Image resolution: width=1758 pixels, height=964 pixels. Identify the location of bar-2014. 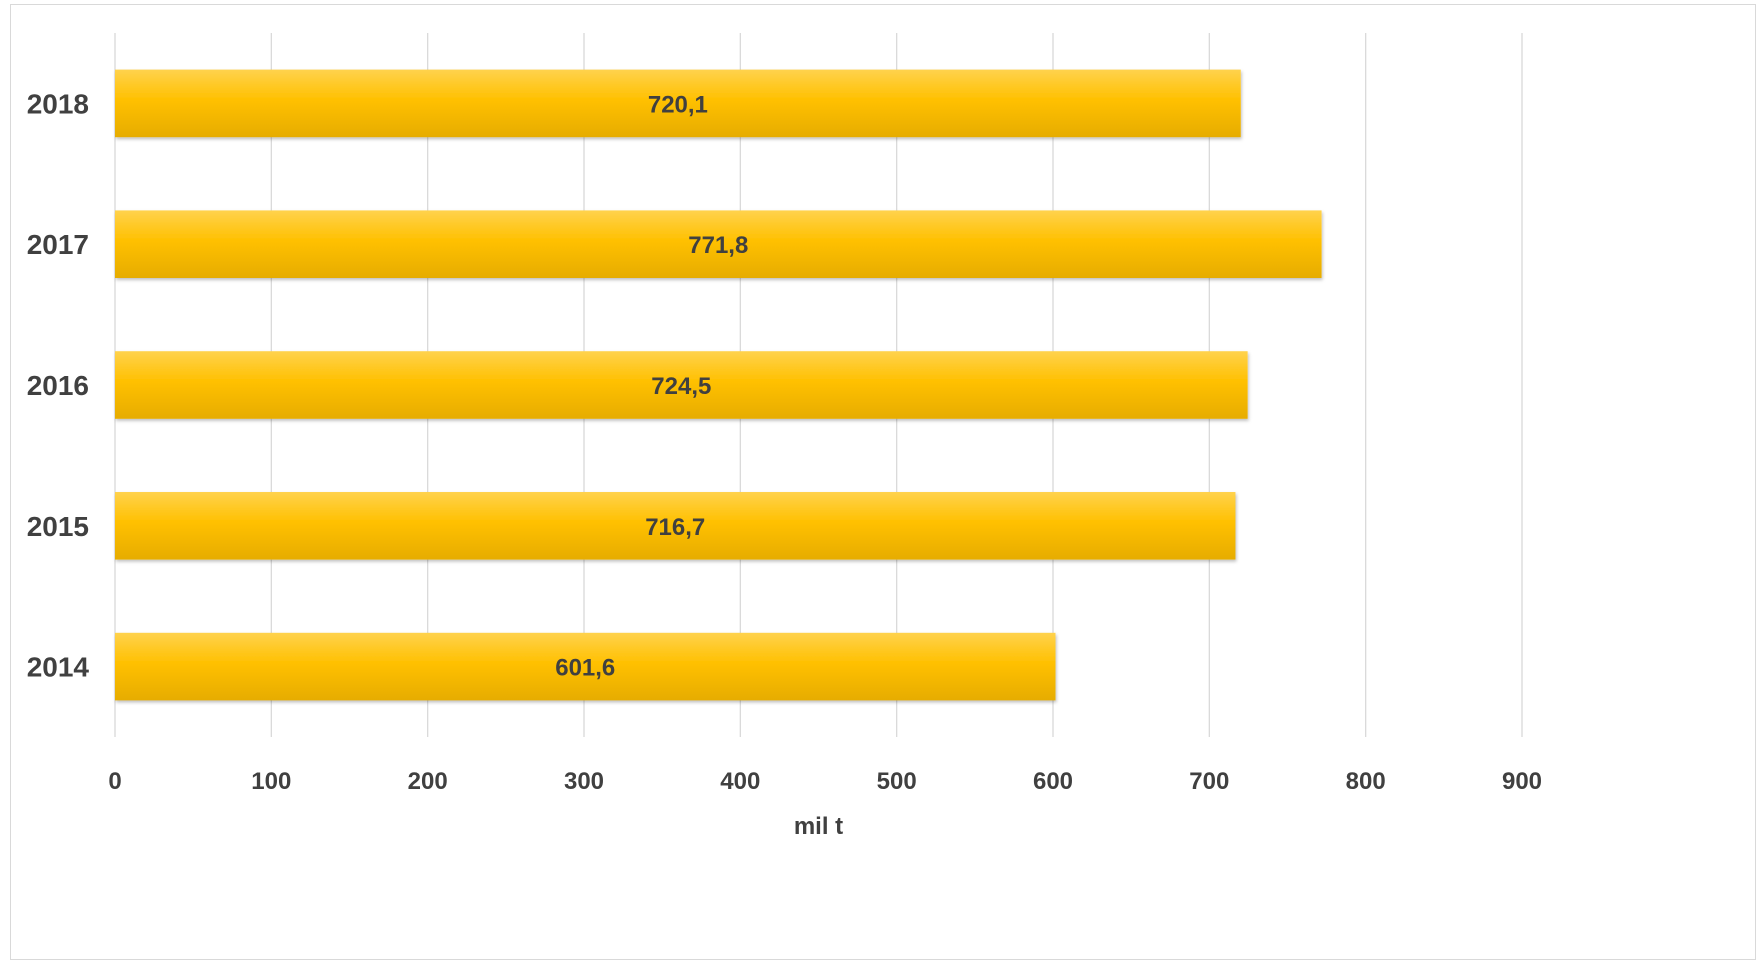
(585, 666).